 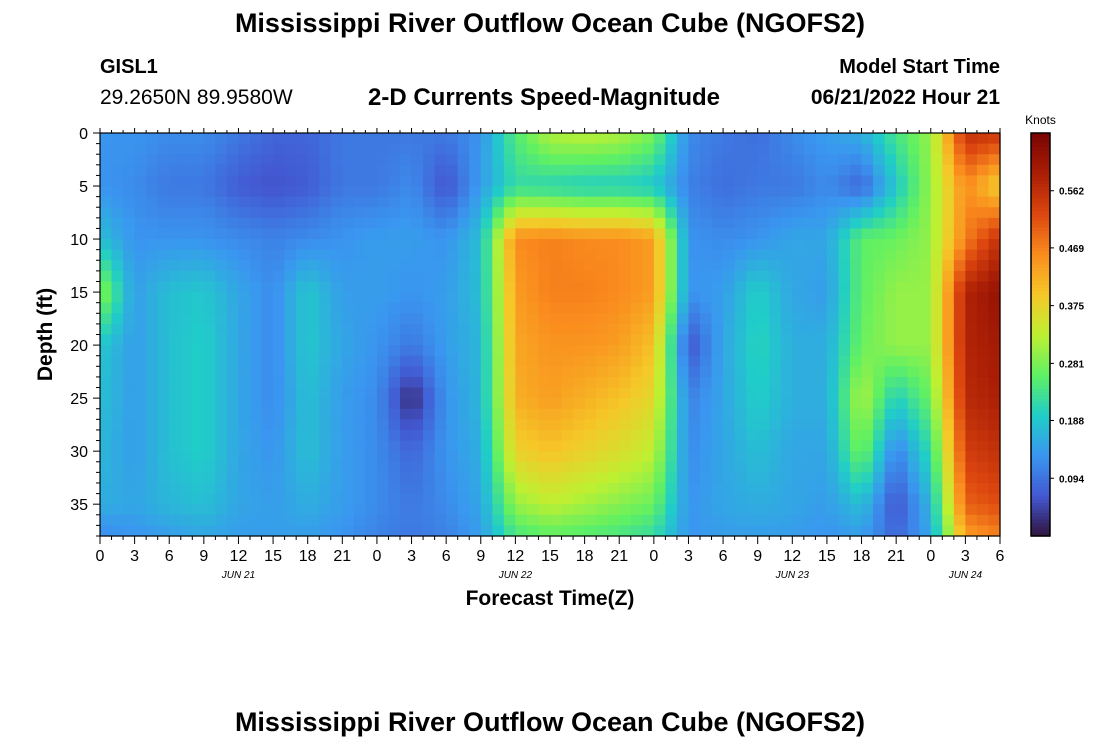 What do you see at coordinates (1071, 249) in the screenshot?
I see `colorbar-tick-label: 0.469` at bounding box center [1071, 249].